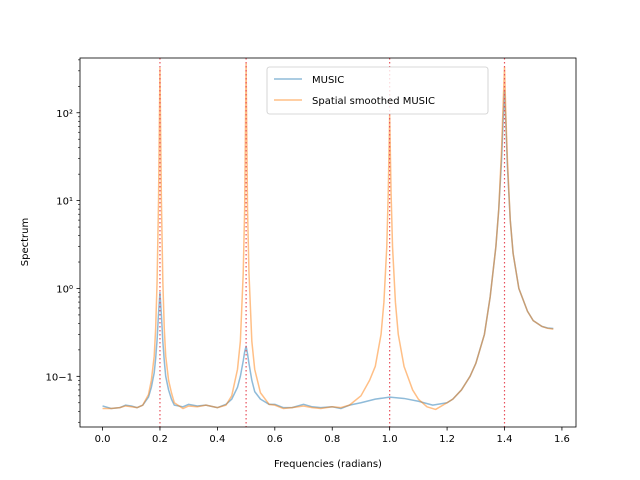 Image resolution: width=640 pixels, height=480 pixels. Describe the element at coordinates (217, 439) in the screenshot. I see `x-tick-label: 0.4` at that location.